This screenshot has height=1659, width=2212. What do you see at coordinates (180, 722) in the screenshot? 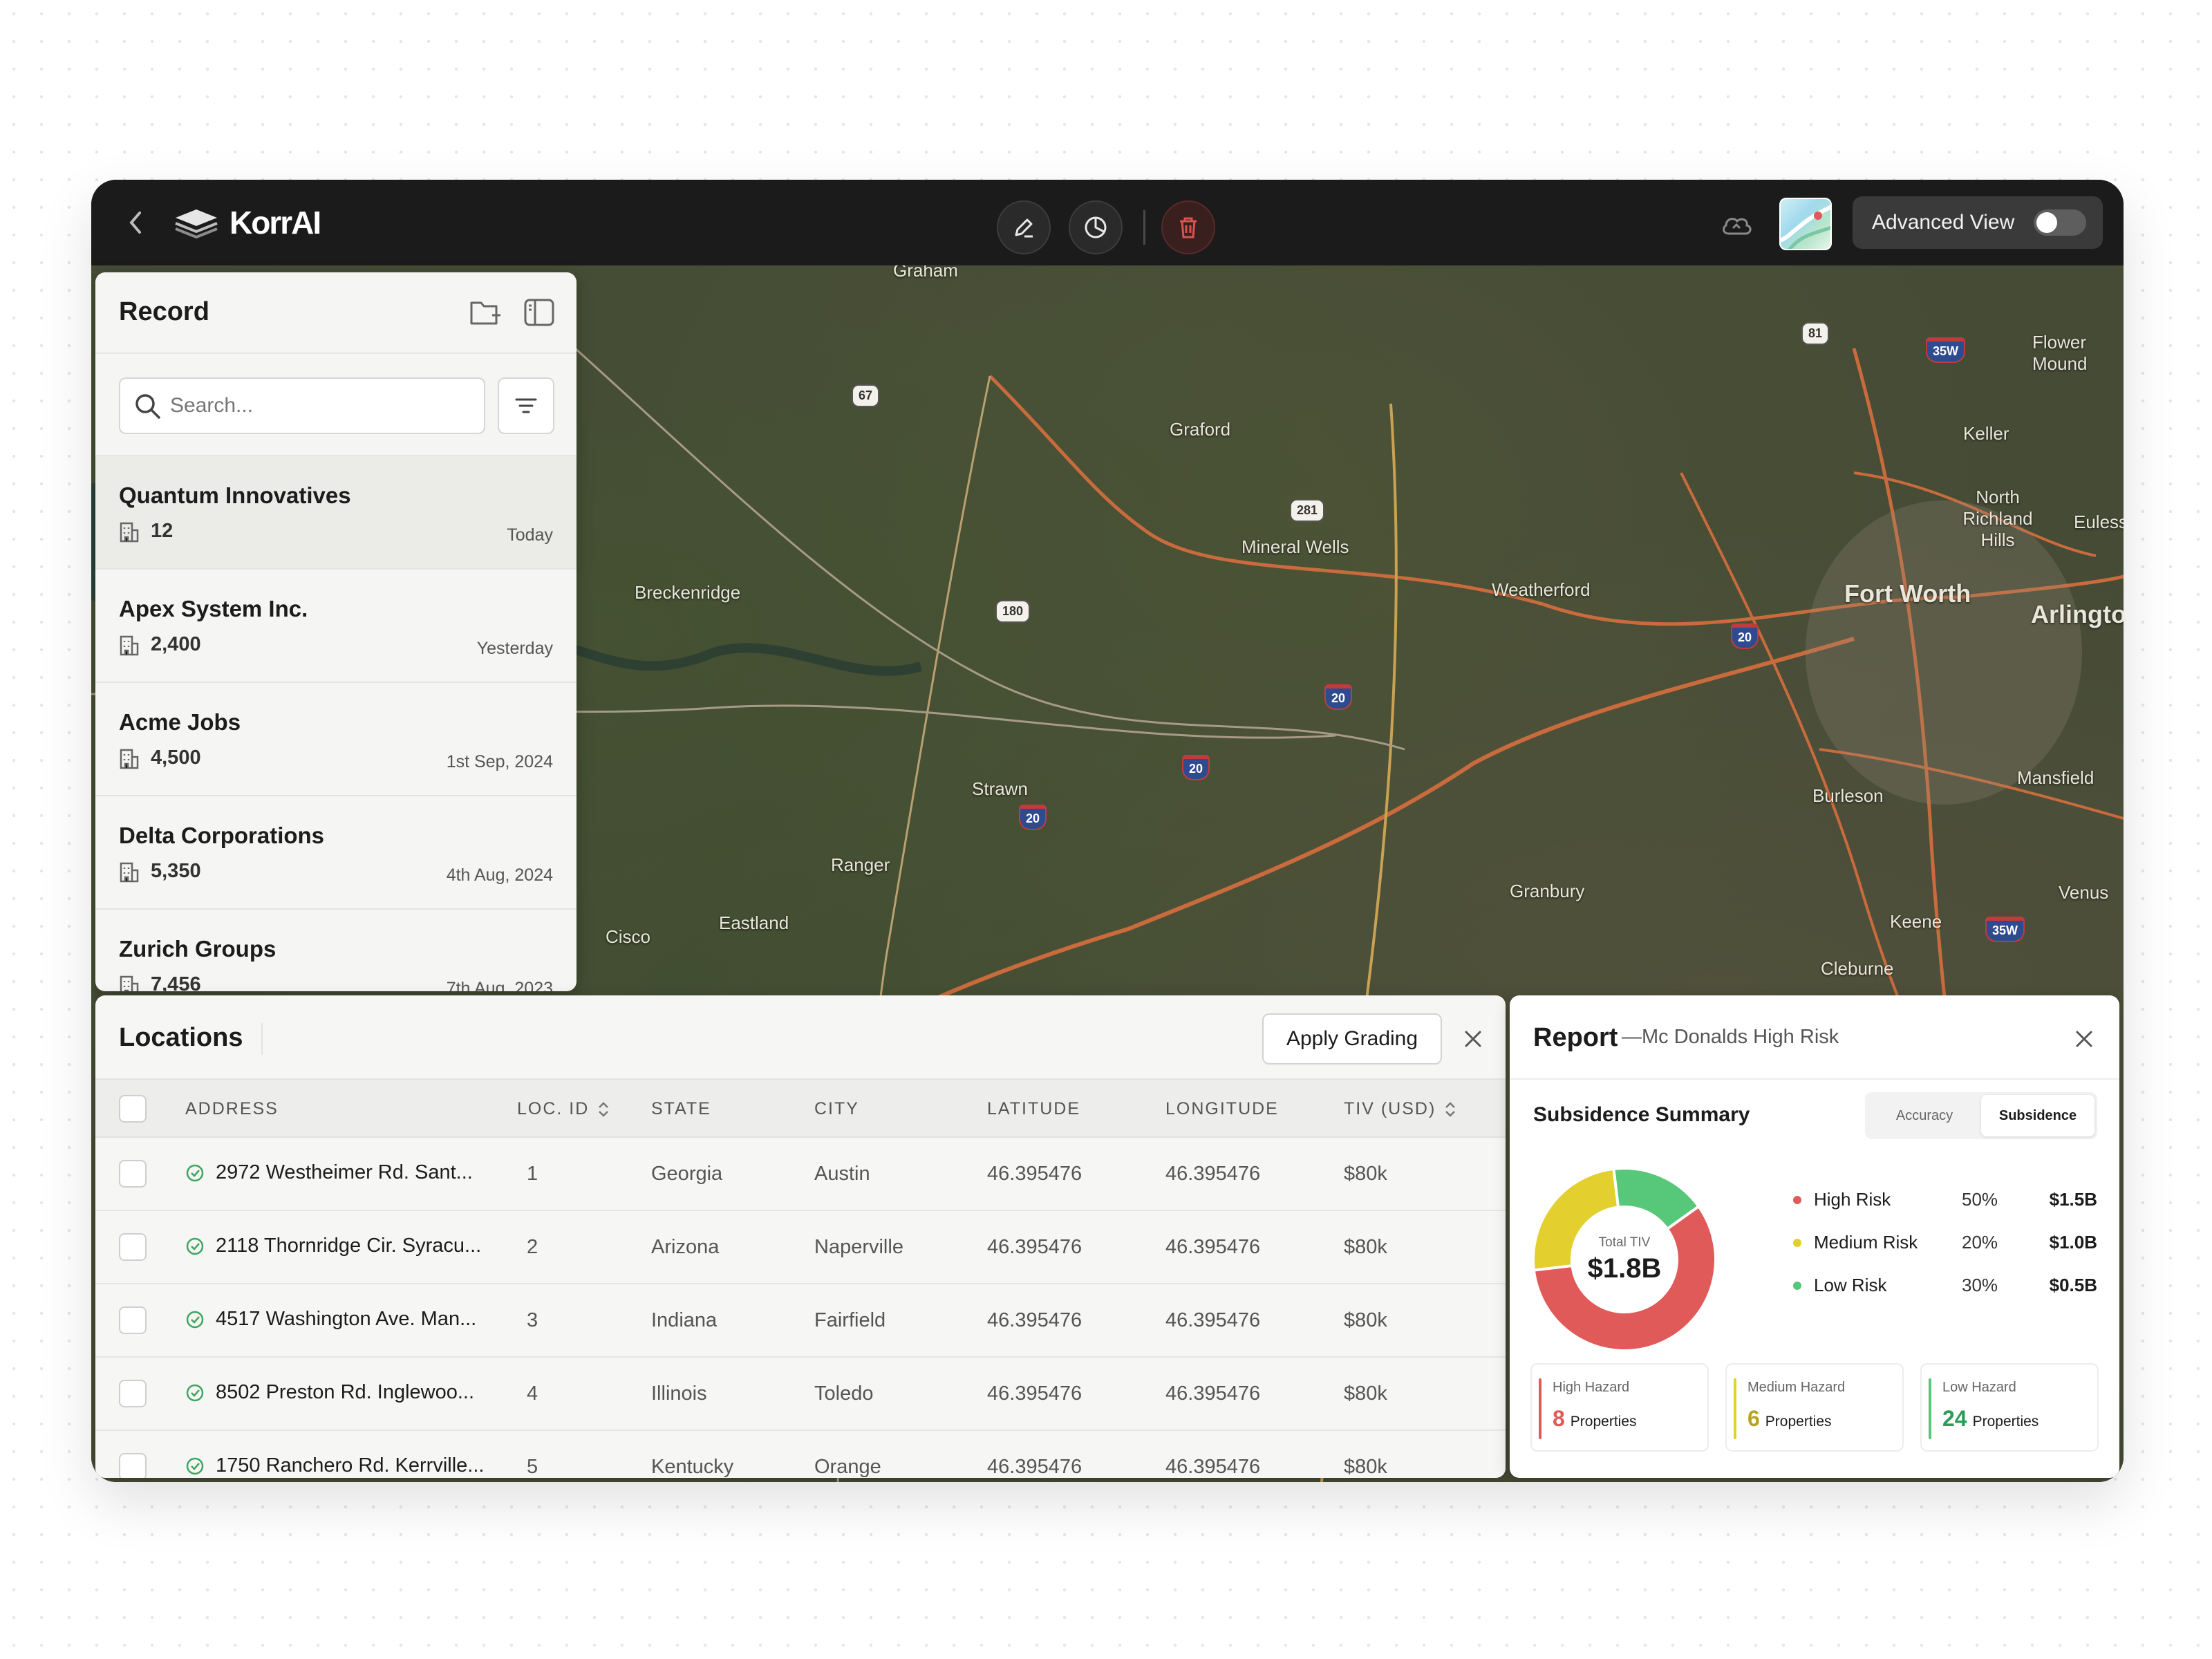
I see `record-item-name: Acme Jobs` at bounding box center [180, 722].